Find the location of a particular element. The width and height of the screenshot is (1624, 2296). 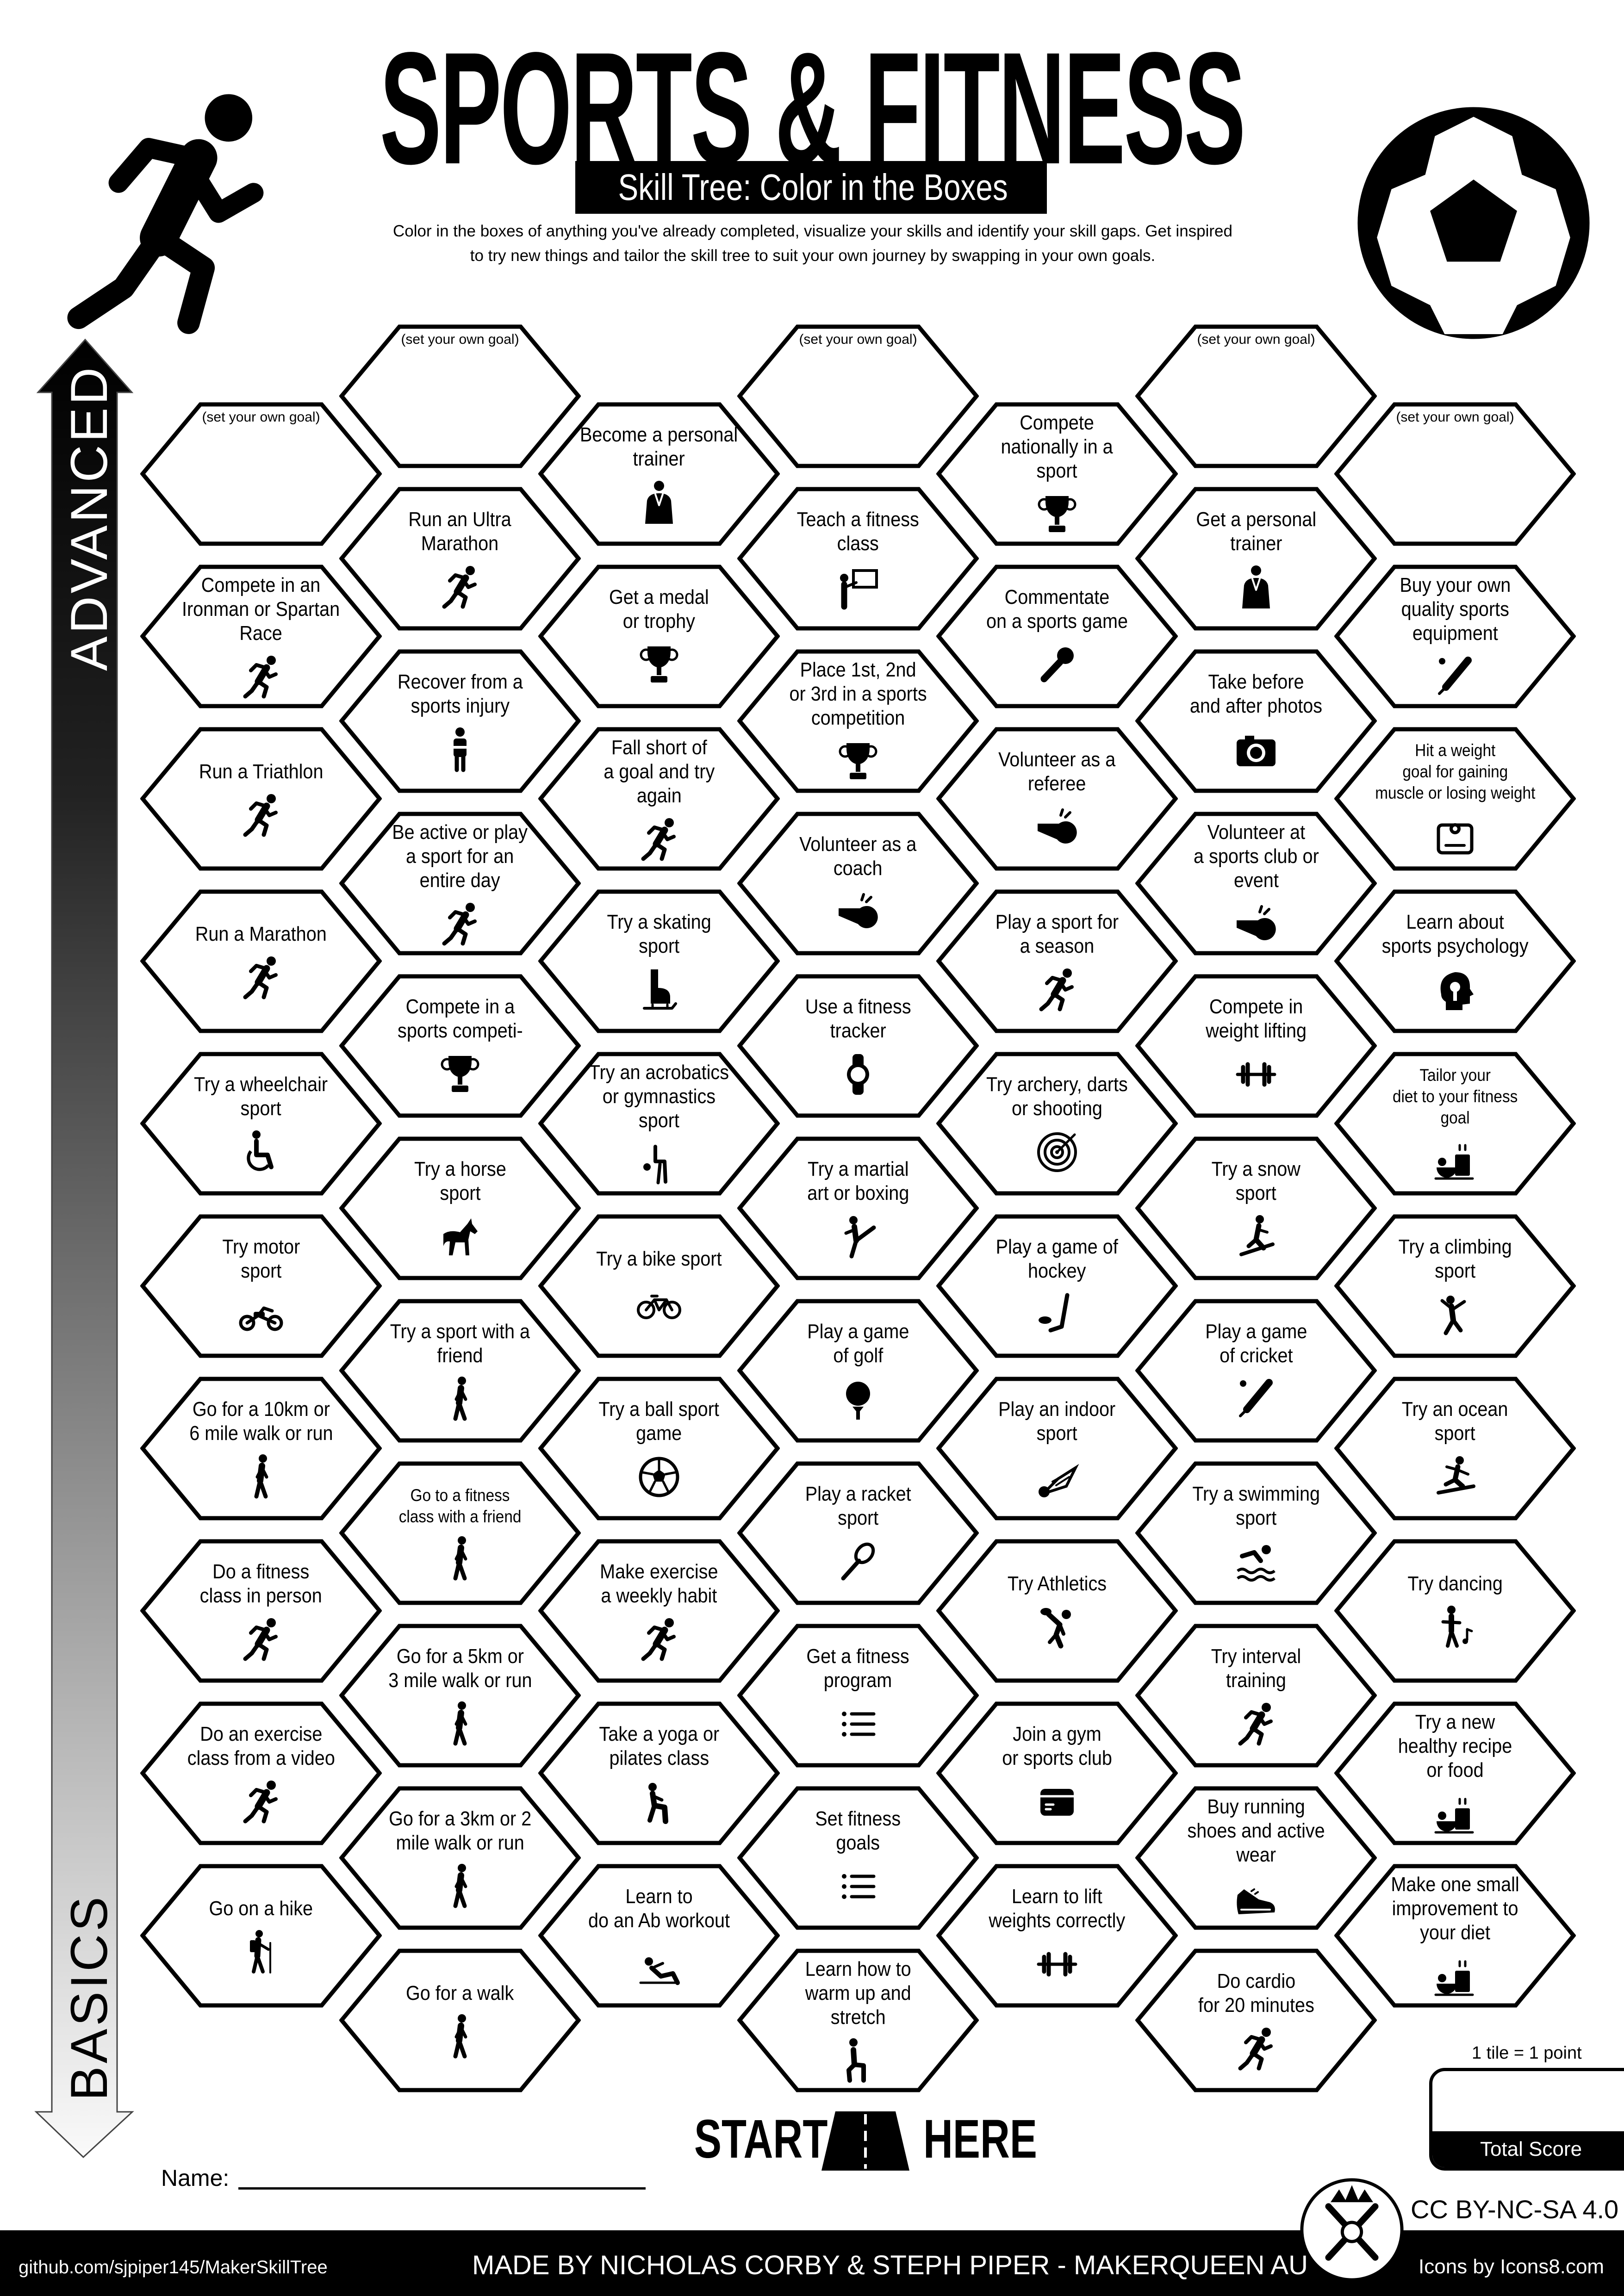

skill-label: Use a fitness tracker is located at coordinates (858, 1019).